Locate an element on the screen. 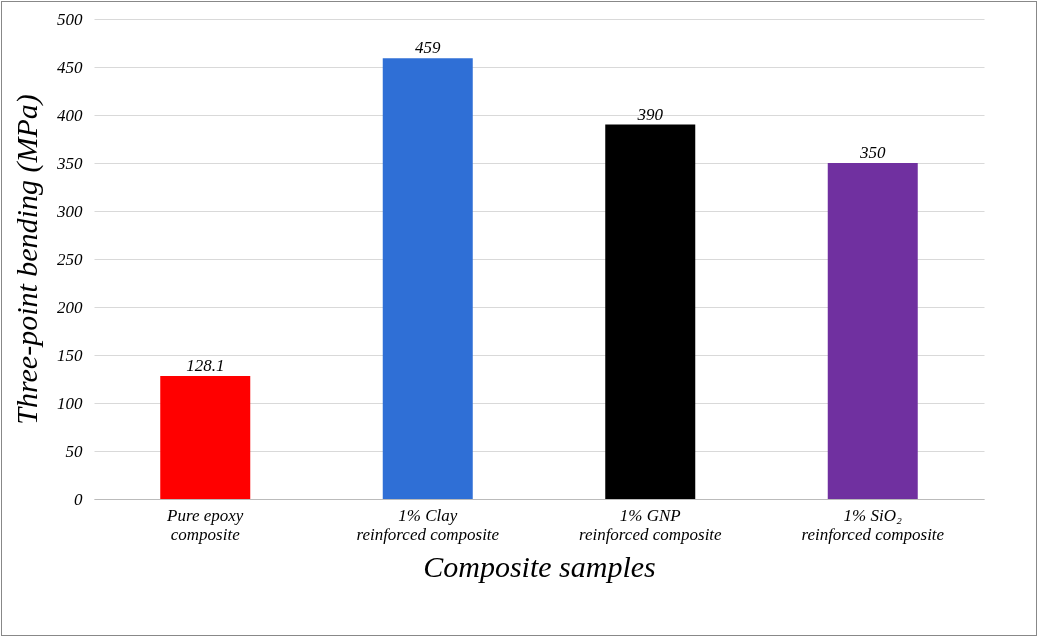 This screenshot has width=1040, height=639. y-tick-label: 450 is located at coordinates (70, 67).